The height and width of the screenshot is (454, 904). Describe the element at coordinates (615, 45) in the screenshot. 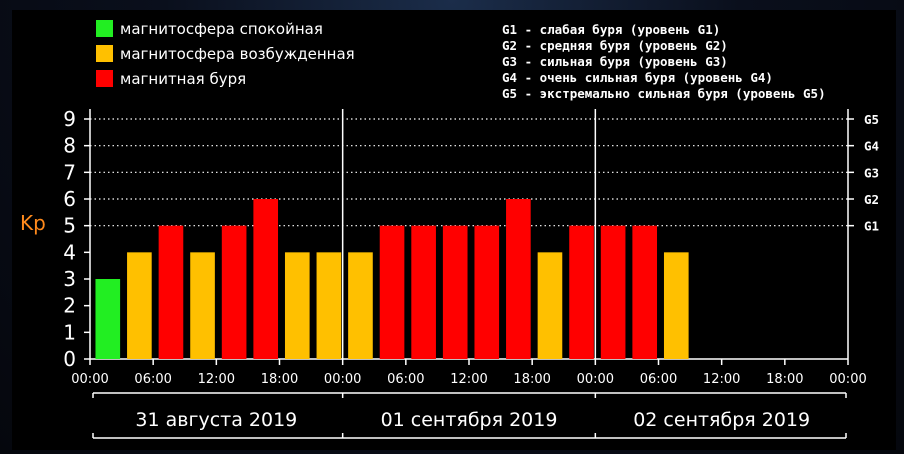

I see `storm-legend-item: G2 - средняя буря (уровень G2)` at that location.